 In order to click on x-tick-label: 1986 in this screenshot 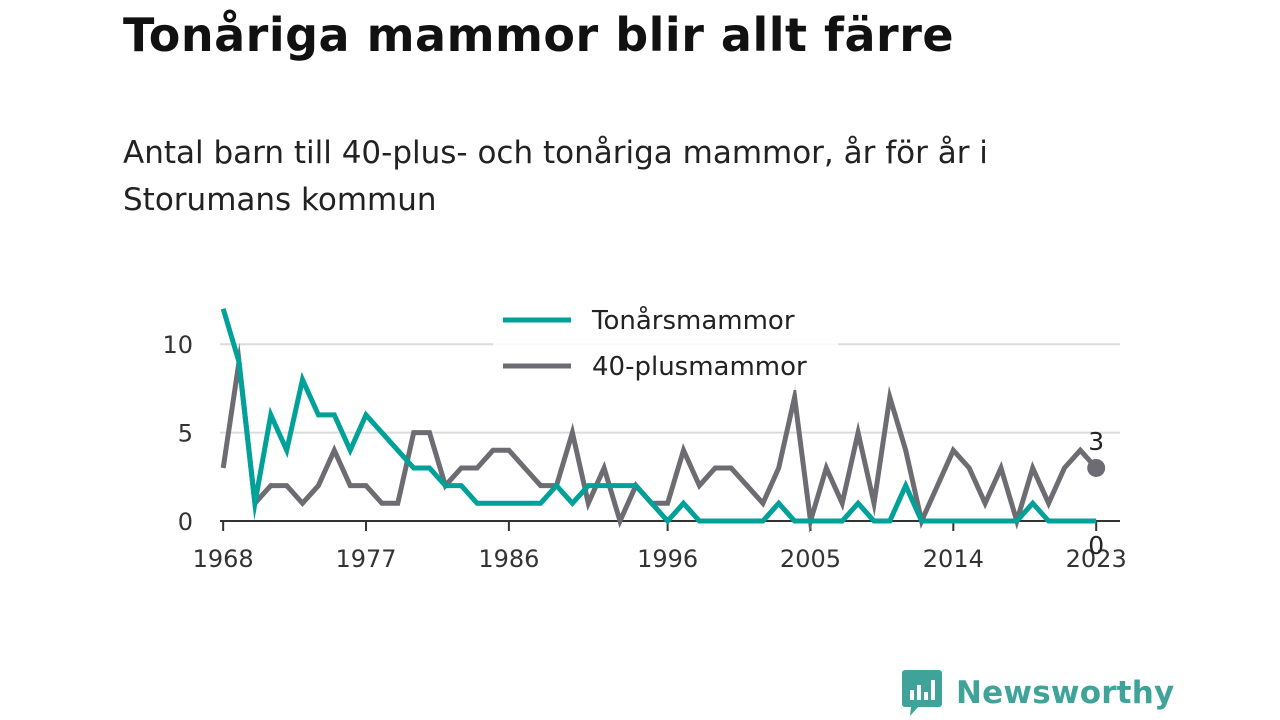, I will do `click(508, 559)`.